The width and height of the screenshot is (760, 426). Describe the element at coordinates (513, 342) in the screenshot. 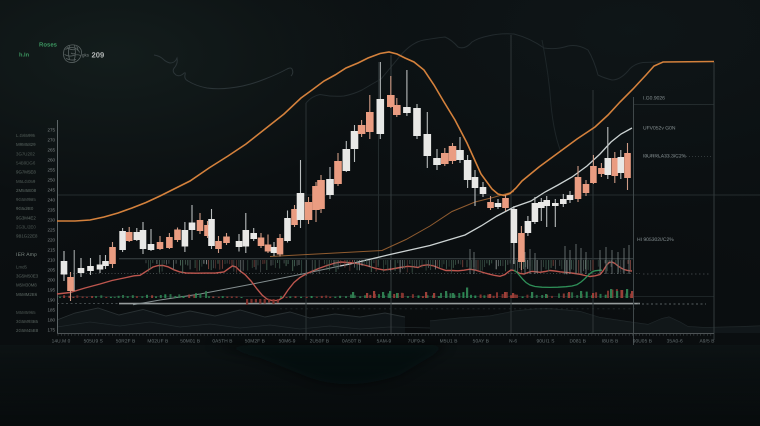

I see `svg-text: N-6` at that location.